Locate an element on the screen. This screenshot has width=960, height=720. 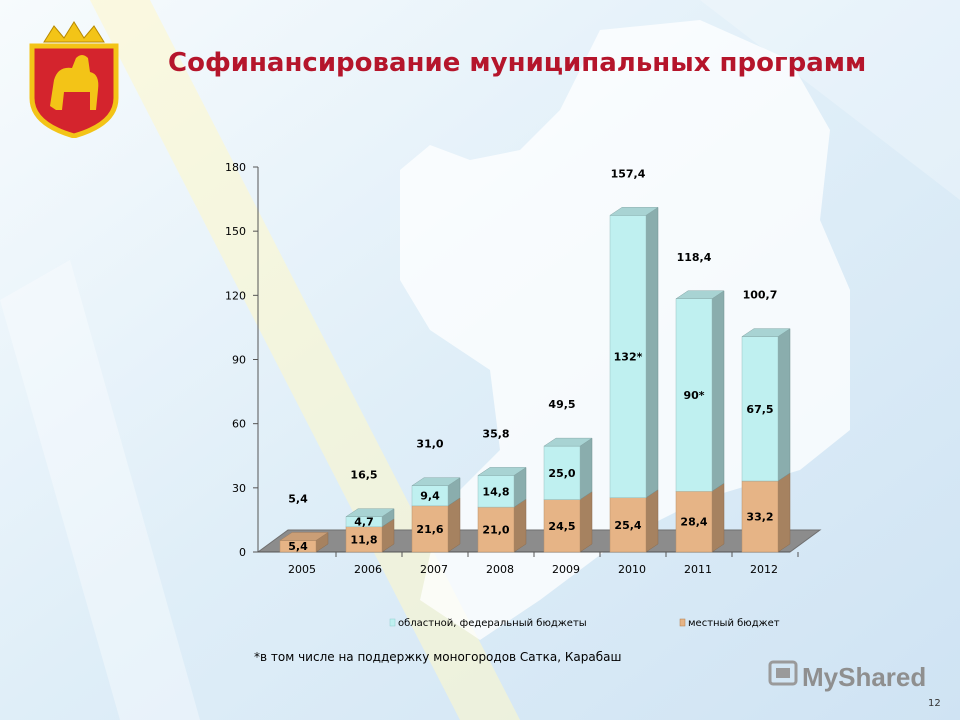
watermark-text: MyShared is located at coordinates (864, 677).